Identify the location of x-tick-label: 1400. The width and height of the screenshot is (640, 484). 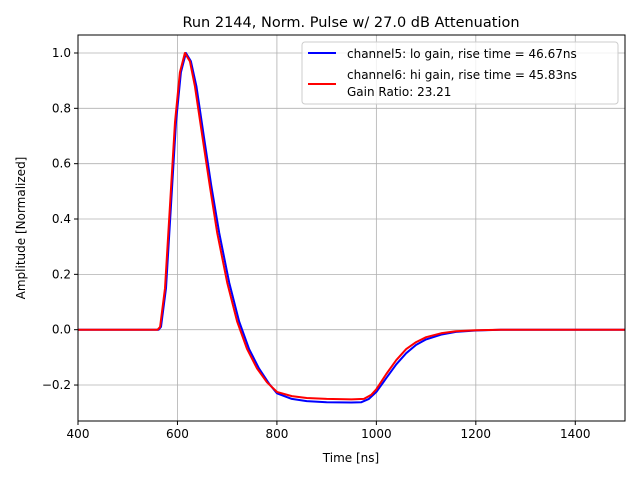
(575, 434).